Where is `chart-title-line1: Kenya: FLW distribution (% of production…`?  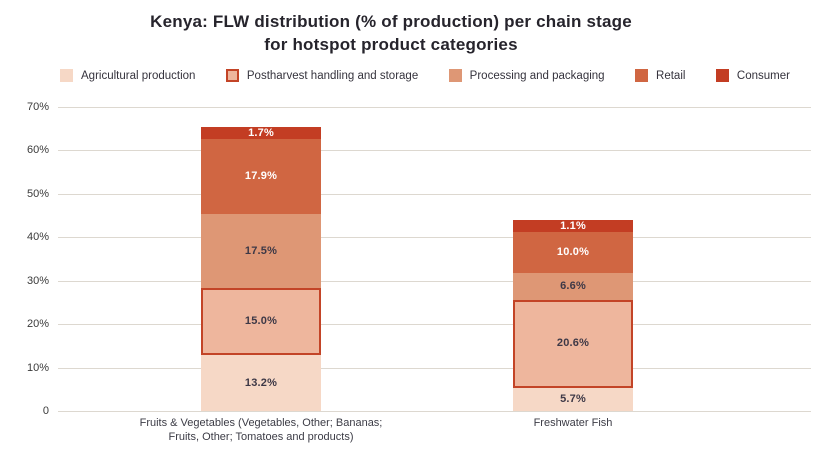 chart-title-line1: Kenya: FLW distribution (% of production… is located at coordinates (391, 21).